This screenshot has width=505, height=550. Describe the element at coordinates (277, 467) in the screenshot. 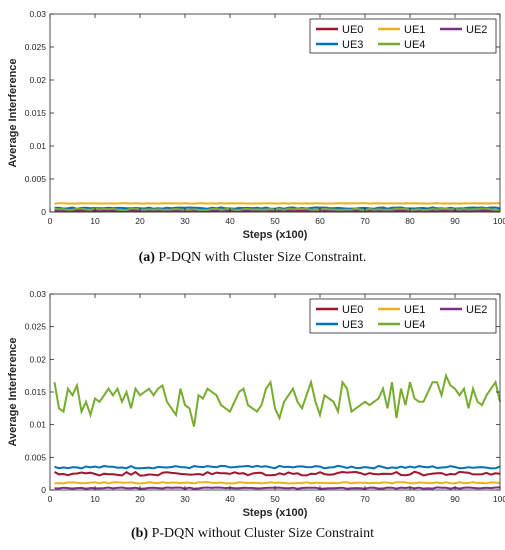

I see `series-line-ue3` at that location.